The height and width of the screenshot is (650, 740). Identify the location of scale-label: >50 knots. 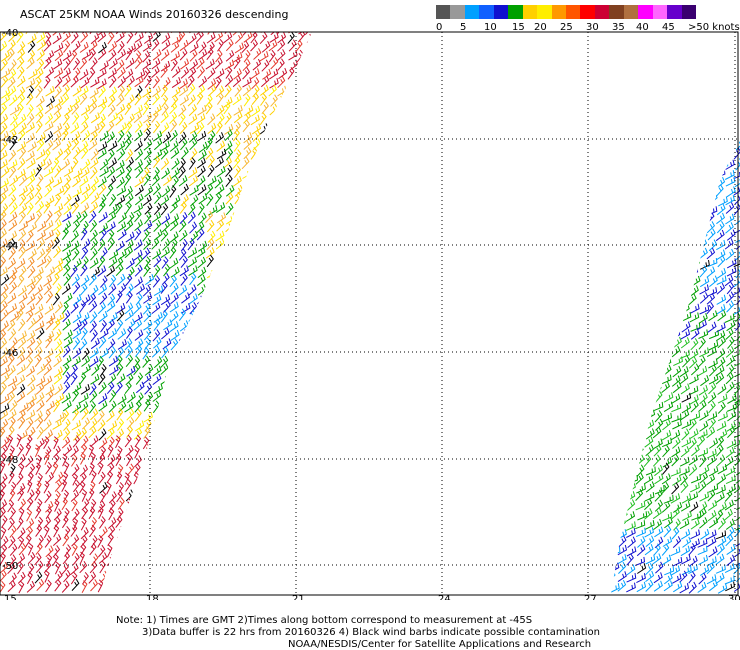
(714, 27).